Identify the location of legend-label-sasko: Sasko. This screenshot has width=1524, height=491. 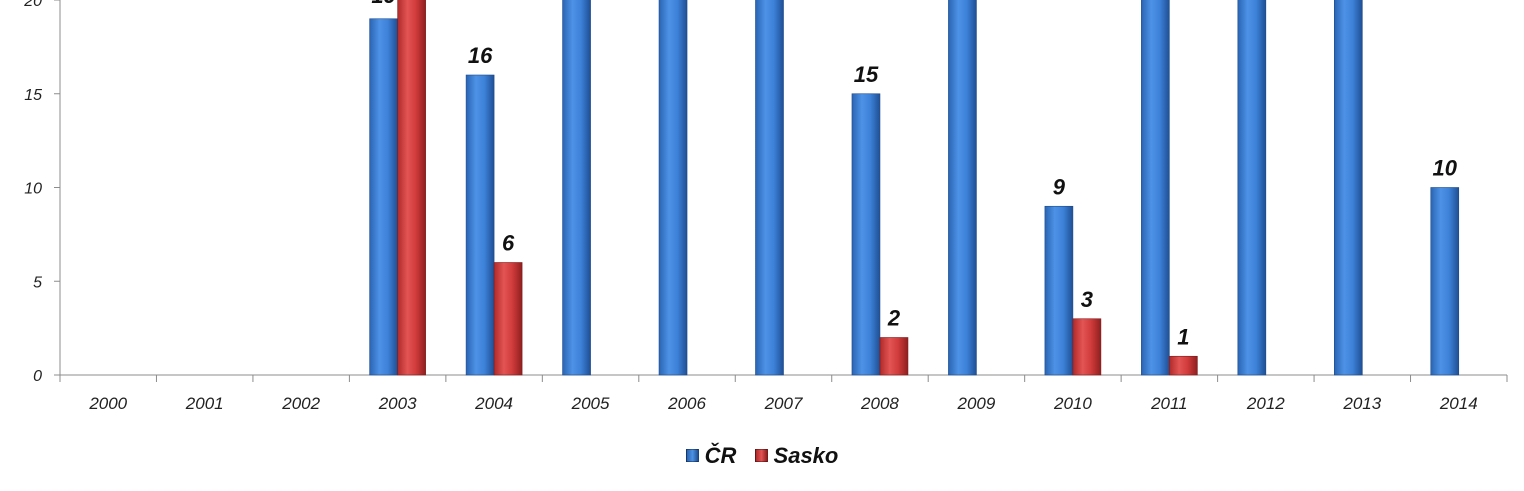
(806, 455).